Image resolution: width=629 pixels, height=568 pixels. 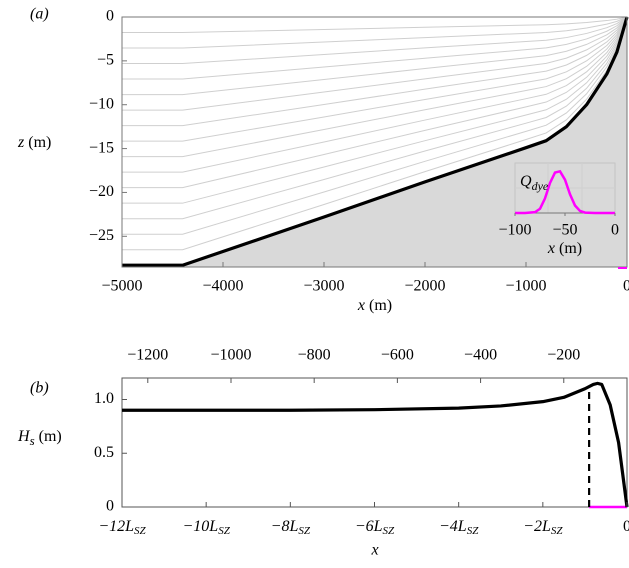 What do you see at coordinates (526, 181) in the screenshot?
I see `label-part: Q` at bounding box center [526, 181].